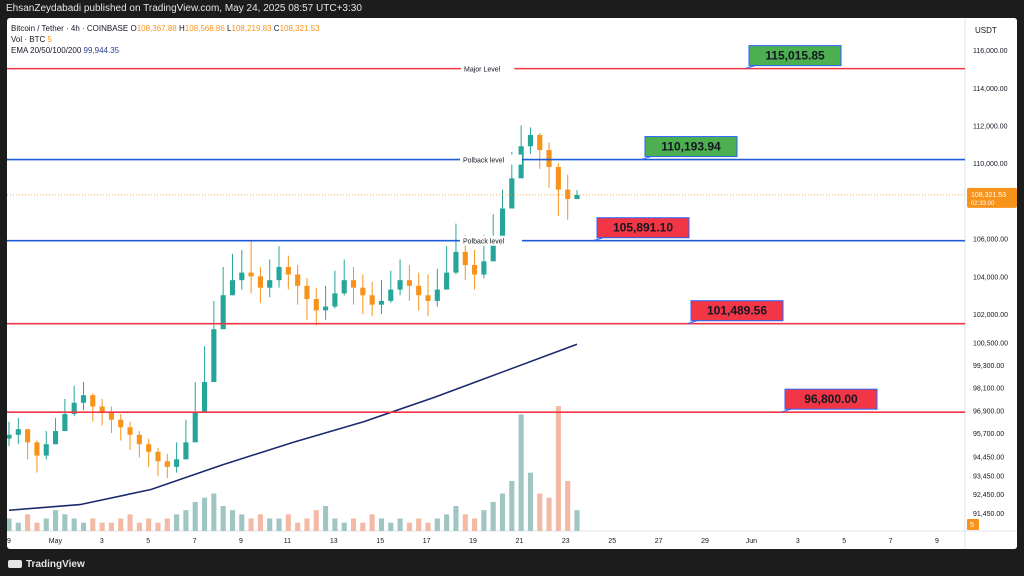 The height and width of the screenshot is (576, 1024). I want to click on y-tick-label: 114,000.00, so click(990, 89).